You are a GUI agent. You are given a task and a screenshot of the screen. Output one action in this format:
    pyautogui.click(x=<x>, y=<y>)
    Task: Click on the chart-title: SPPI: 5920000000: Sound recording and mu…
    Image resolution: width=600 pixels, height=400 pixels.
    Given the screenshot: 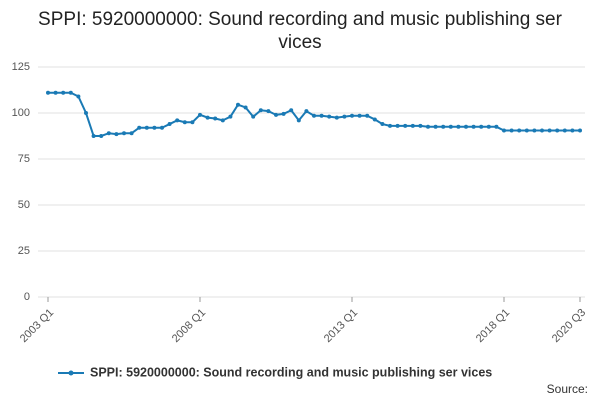 What is the action you would take?
    pyautogui.click(x=300, y=31)
    